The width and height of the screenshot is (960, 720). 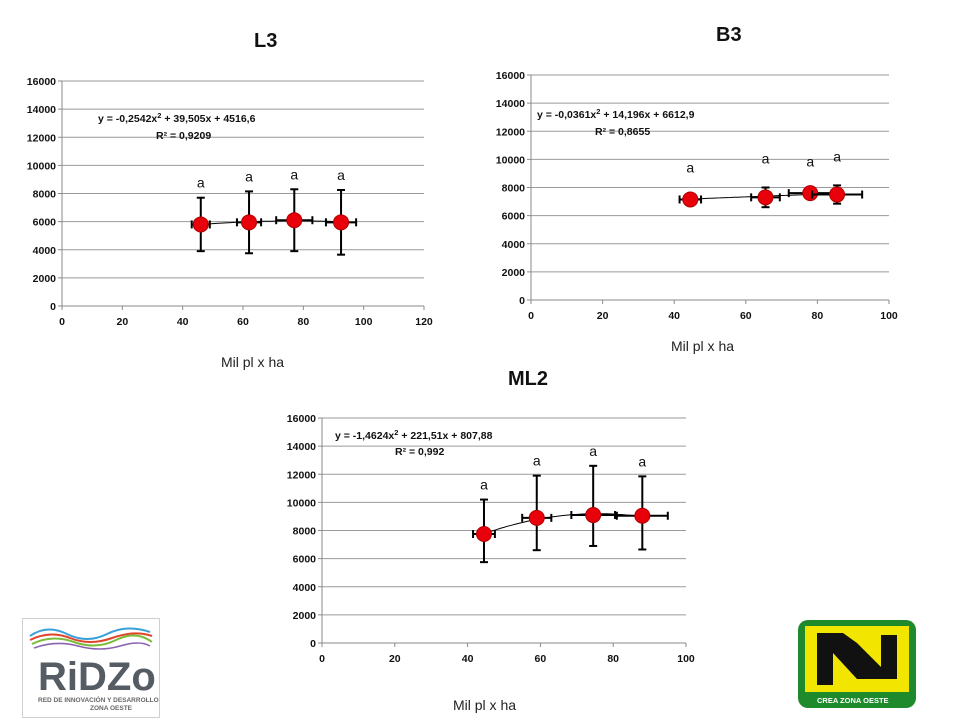 What do you see at coordinates (313, 644) in the screenshot?
I see `chart-ml2-y-tick-label: 0` at bounding box center [313, 644].